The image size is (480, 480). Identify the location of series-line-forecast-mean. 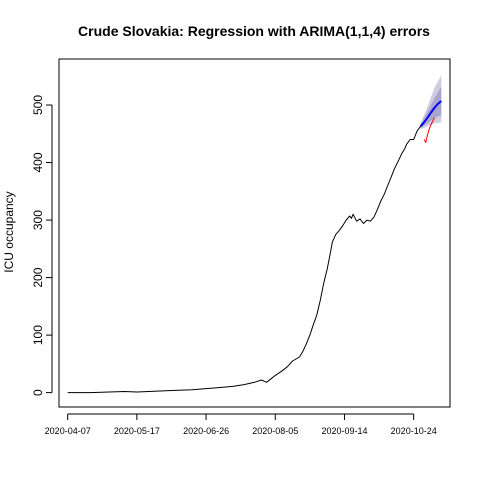
(430, 113).